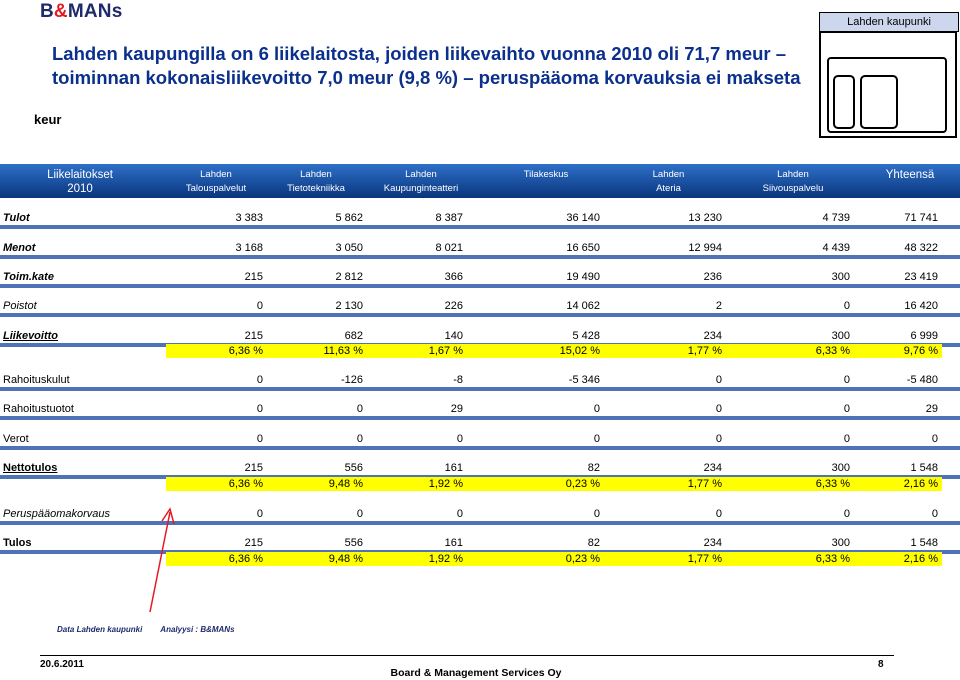 The width and height of the screenshot is (960, 680). I want to click on table-row-verot: Verot 0 0 0 0 0 0 0, so click(480, 441).